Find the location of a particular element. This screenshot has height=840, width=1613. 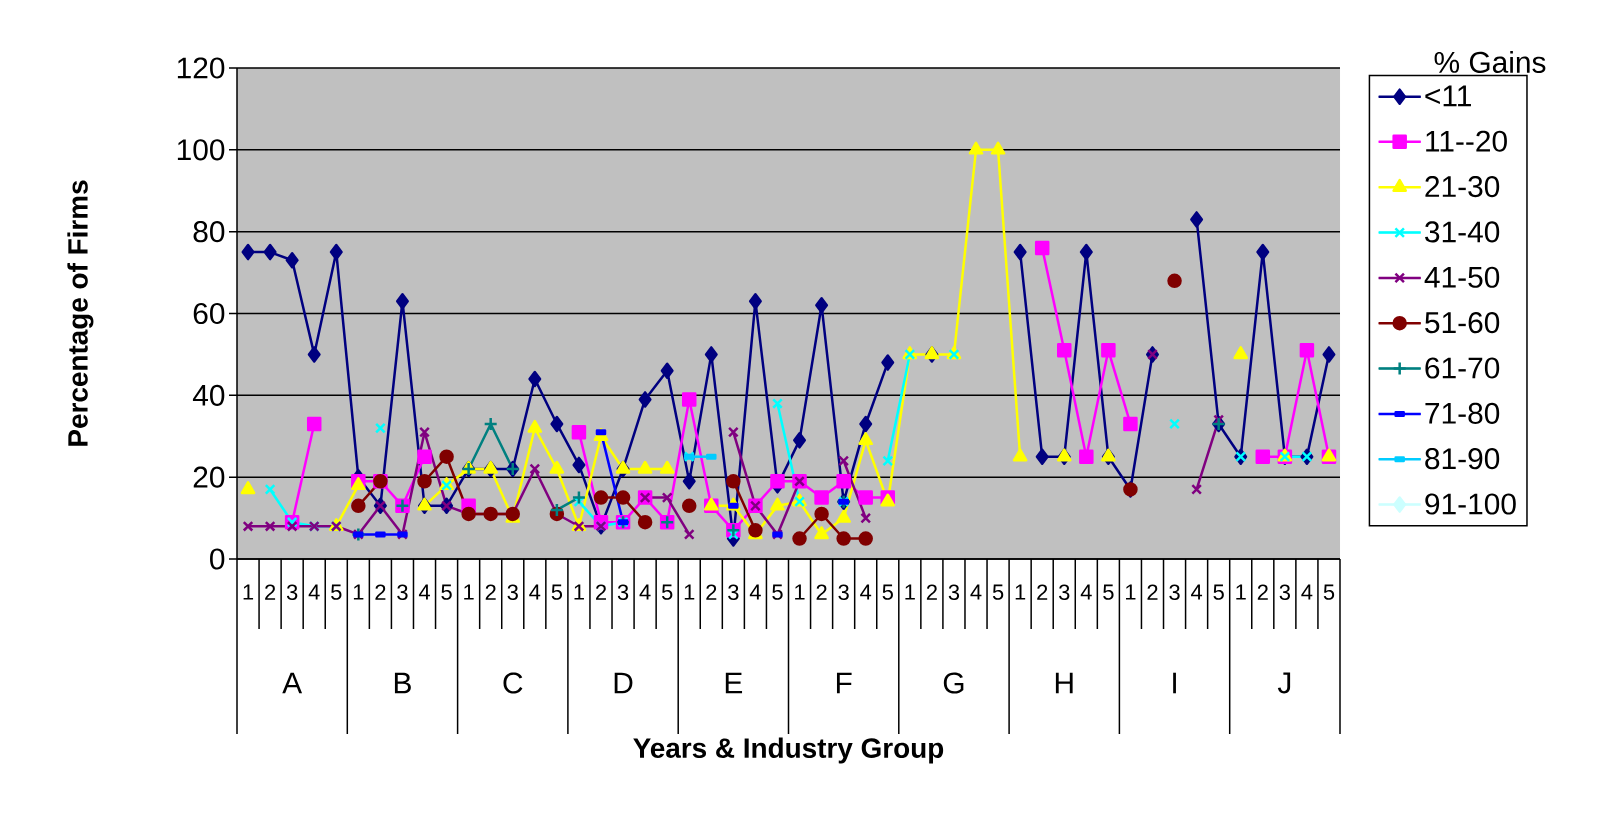

text: H is located at coordinates (1064, 683).